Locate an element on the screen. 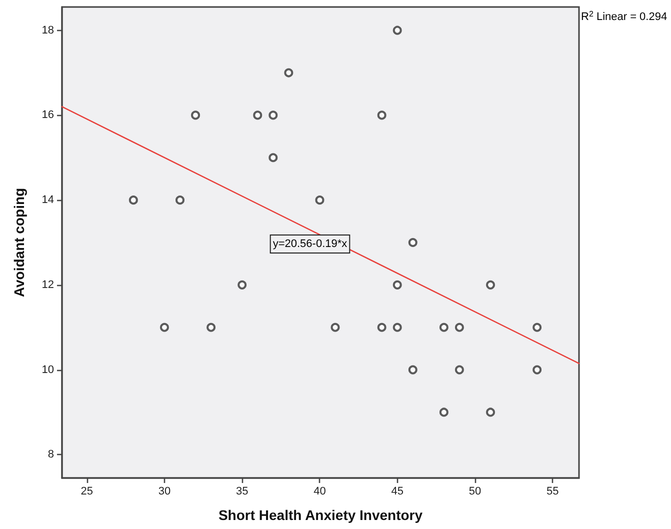  x-tick-label: 25 is located at coordinates (86, 492).